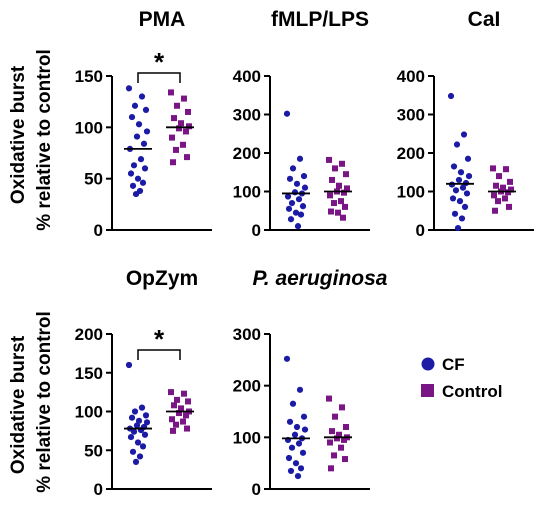 The width and height of the screenshot is (550, 525). What do you see at coordinates (44, 140) in the screenshot?
I see `y-axis-label-top-line2: % relative to control` at bounding box center [44, 140].